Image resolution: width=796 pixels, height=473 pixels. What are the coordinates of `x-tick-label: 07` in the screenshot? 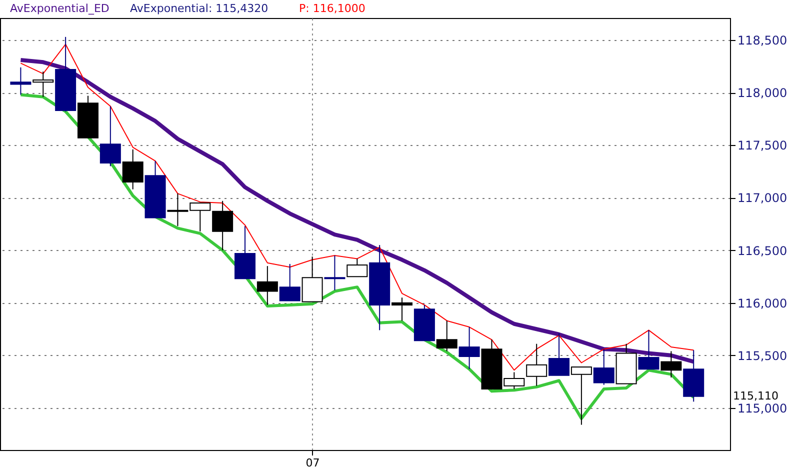 It's located at (313, 463).